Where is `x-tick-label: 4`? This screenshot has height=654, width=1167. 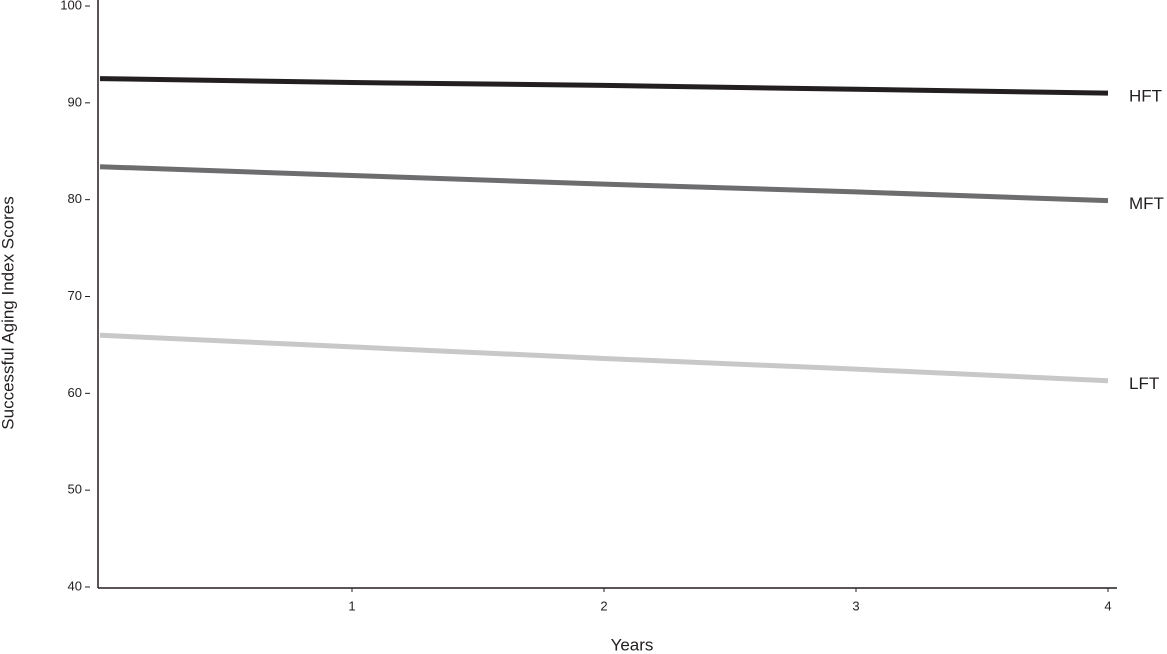 x-tick-label: 4 is located at coordinates (1107, 605).